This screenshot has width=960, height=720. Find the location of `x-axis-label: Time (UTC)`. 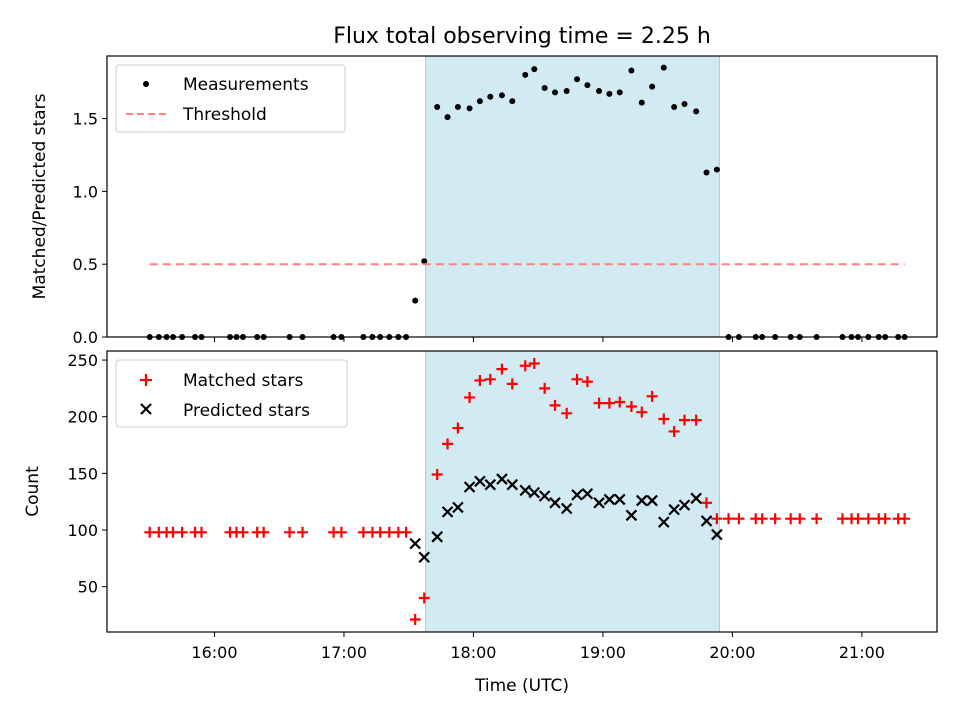

x-axis-label: Time (UTC) is located at coordinates (521, 686).